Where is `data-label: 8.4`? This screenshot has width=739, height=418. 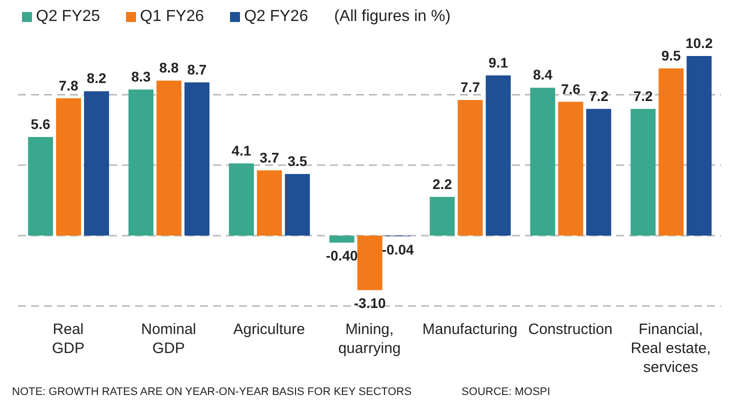 data-label: 8.4 is located at coordinates (542, 74).